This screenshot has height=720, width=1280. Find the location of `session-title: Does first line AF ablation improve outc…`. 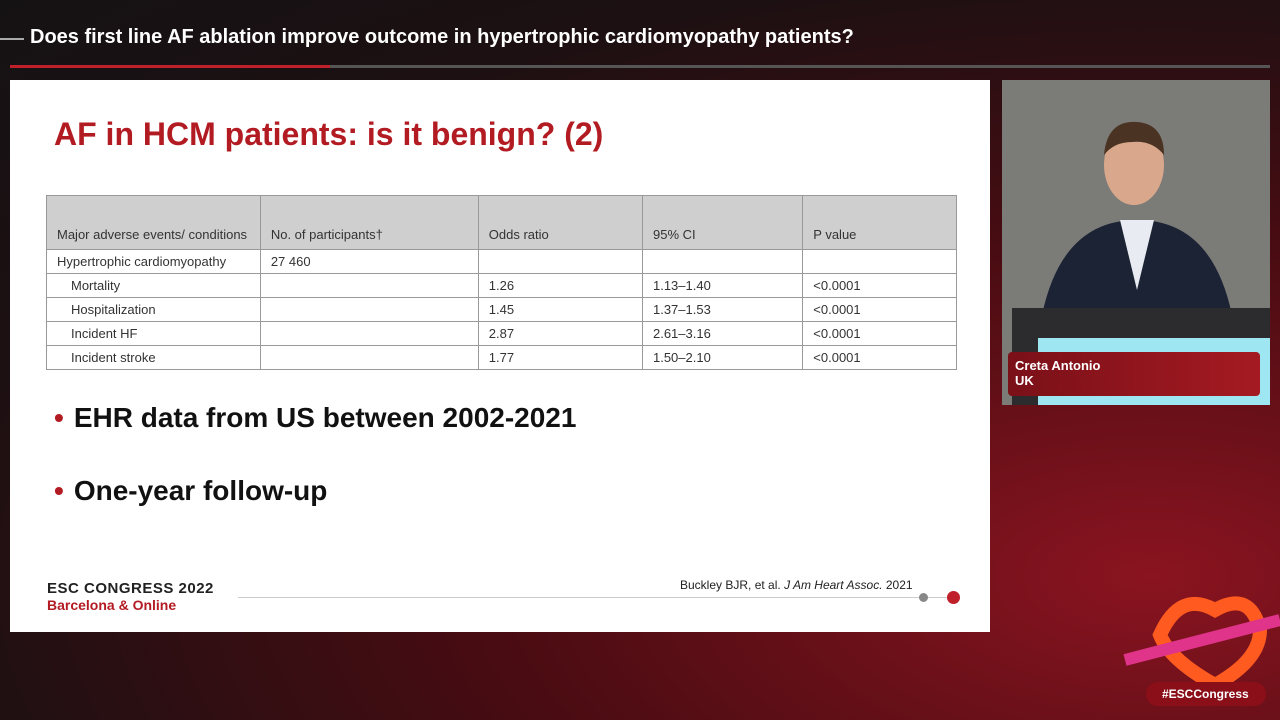

session-title: Does first line AF ablation improve outc… is located at coordinates (442, 37).